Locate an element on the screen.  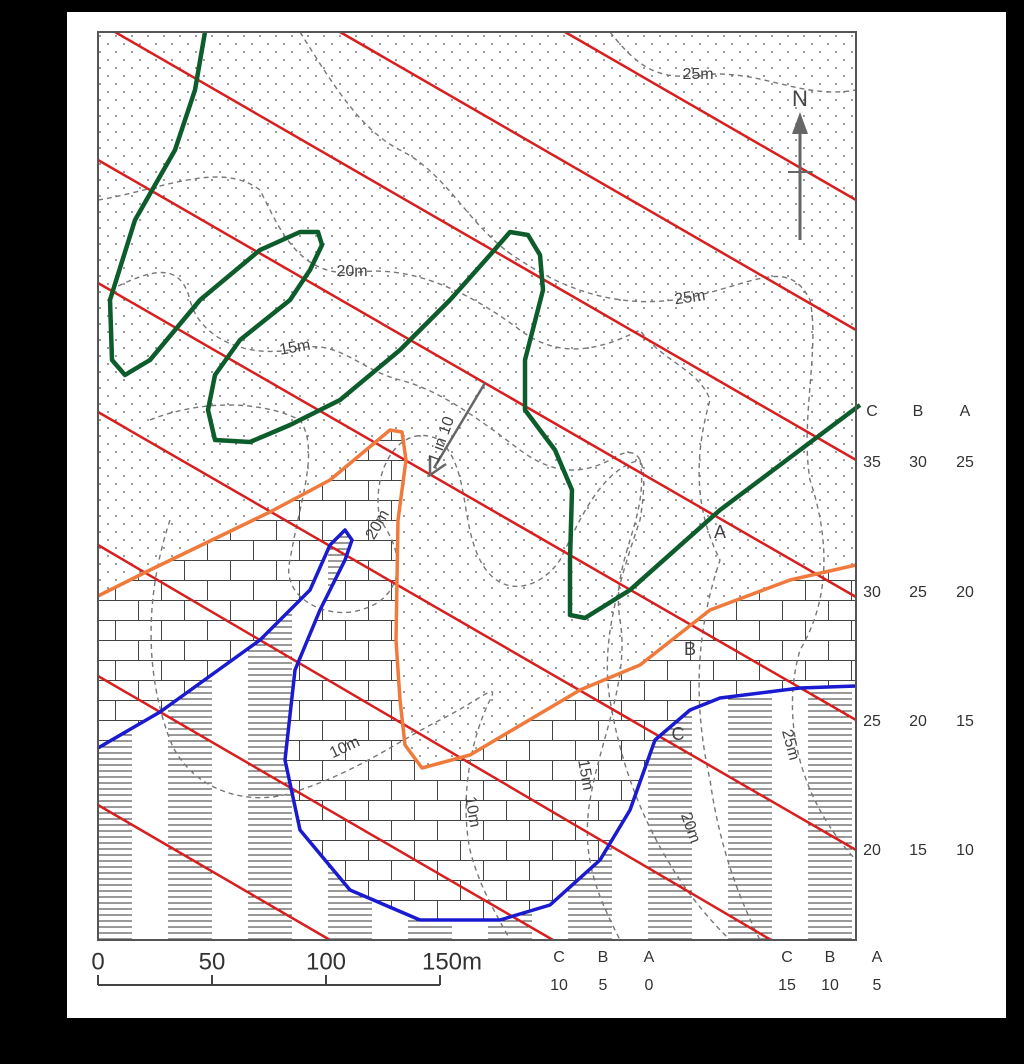
gradient-arrow-head is located at coordinates (437, 467).